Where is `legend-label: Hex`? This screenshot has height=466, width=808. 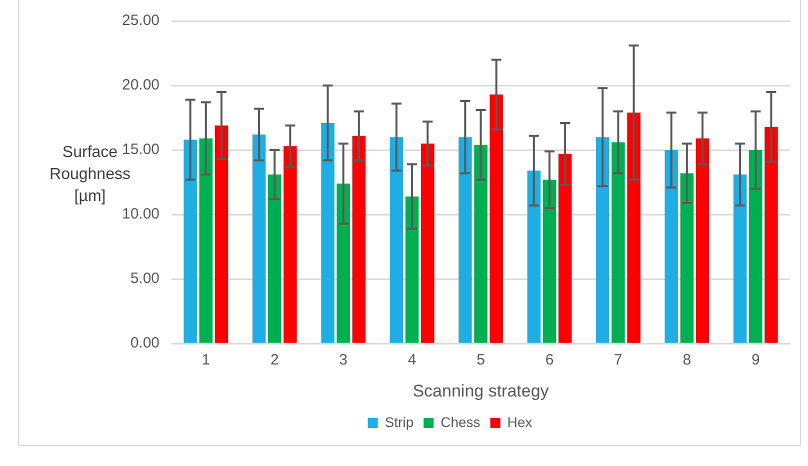 legend-label: Hex is located at coordinates (519, 422).